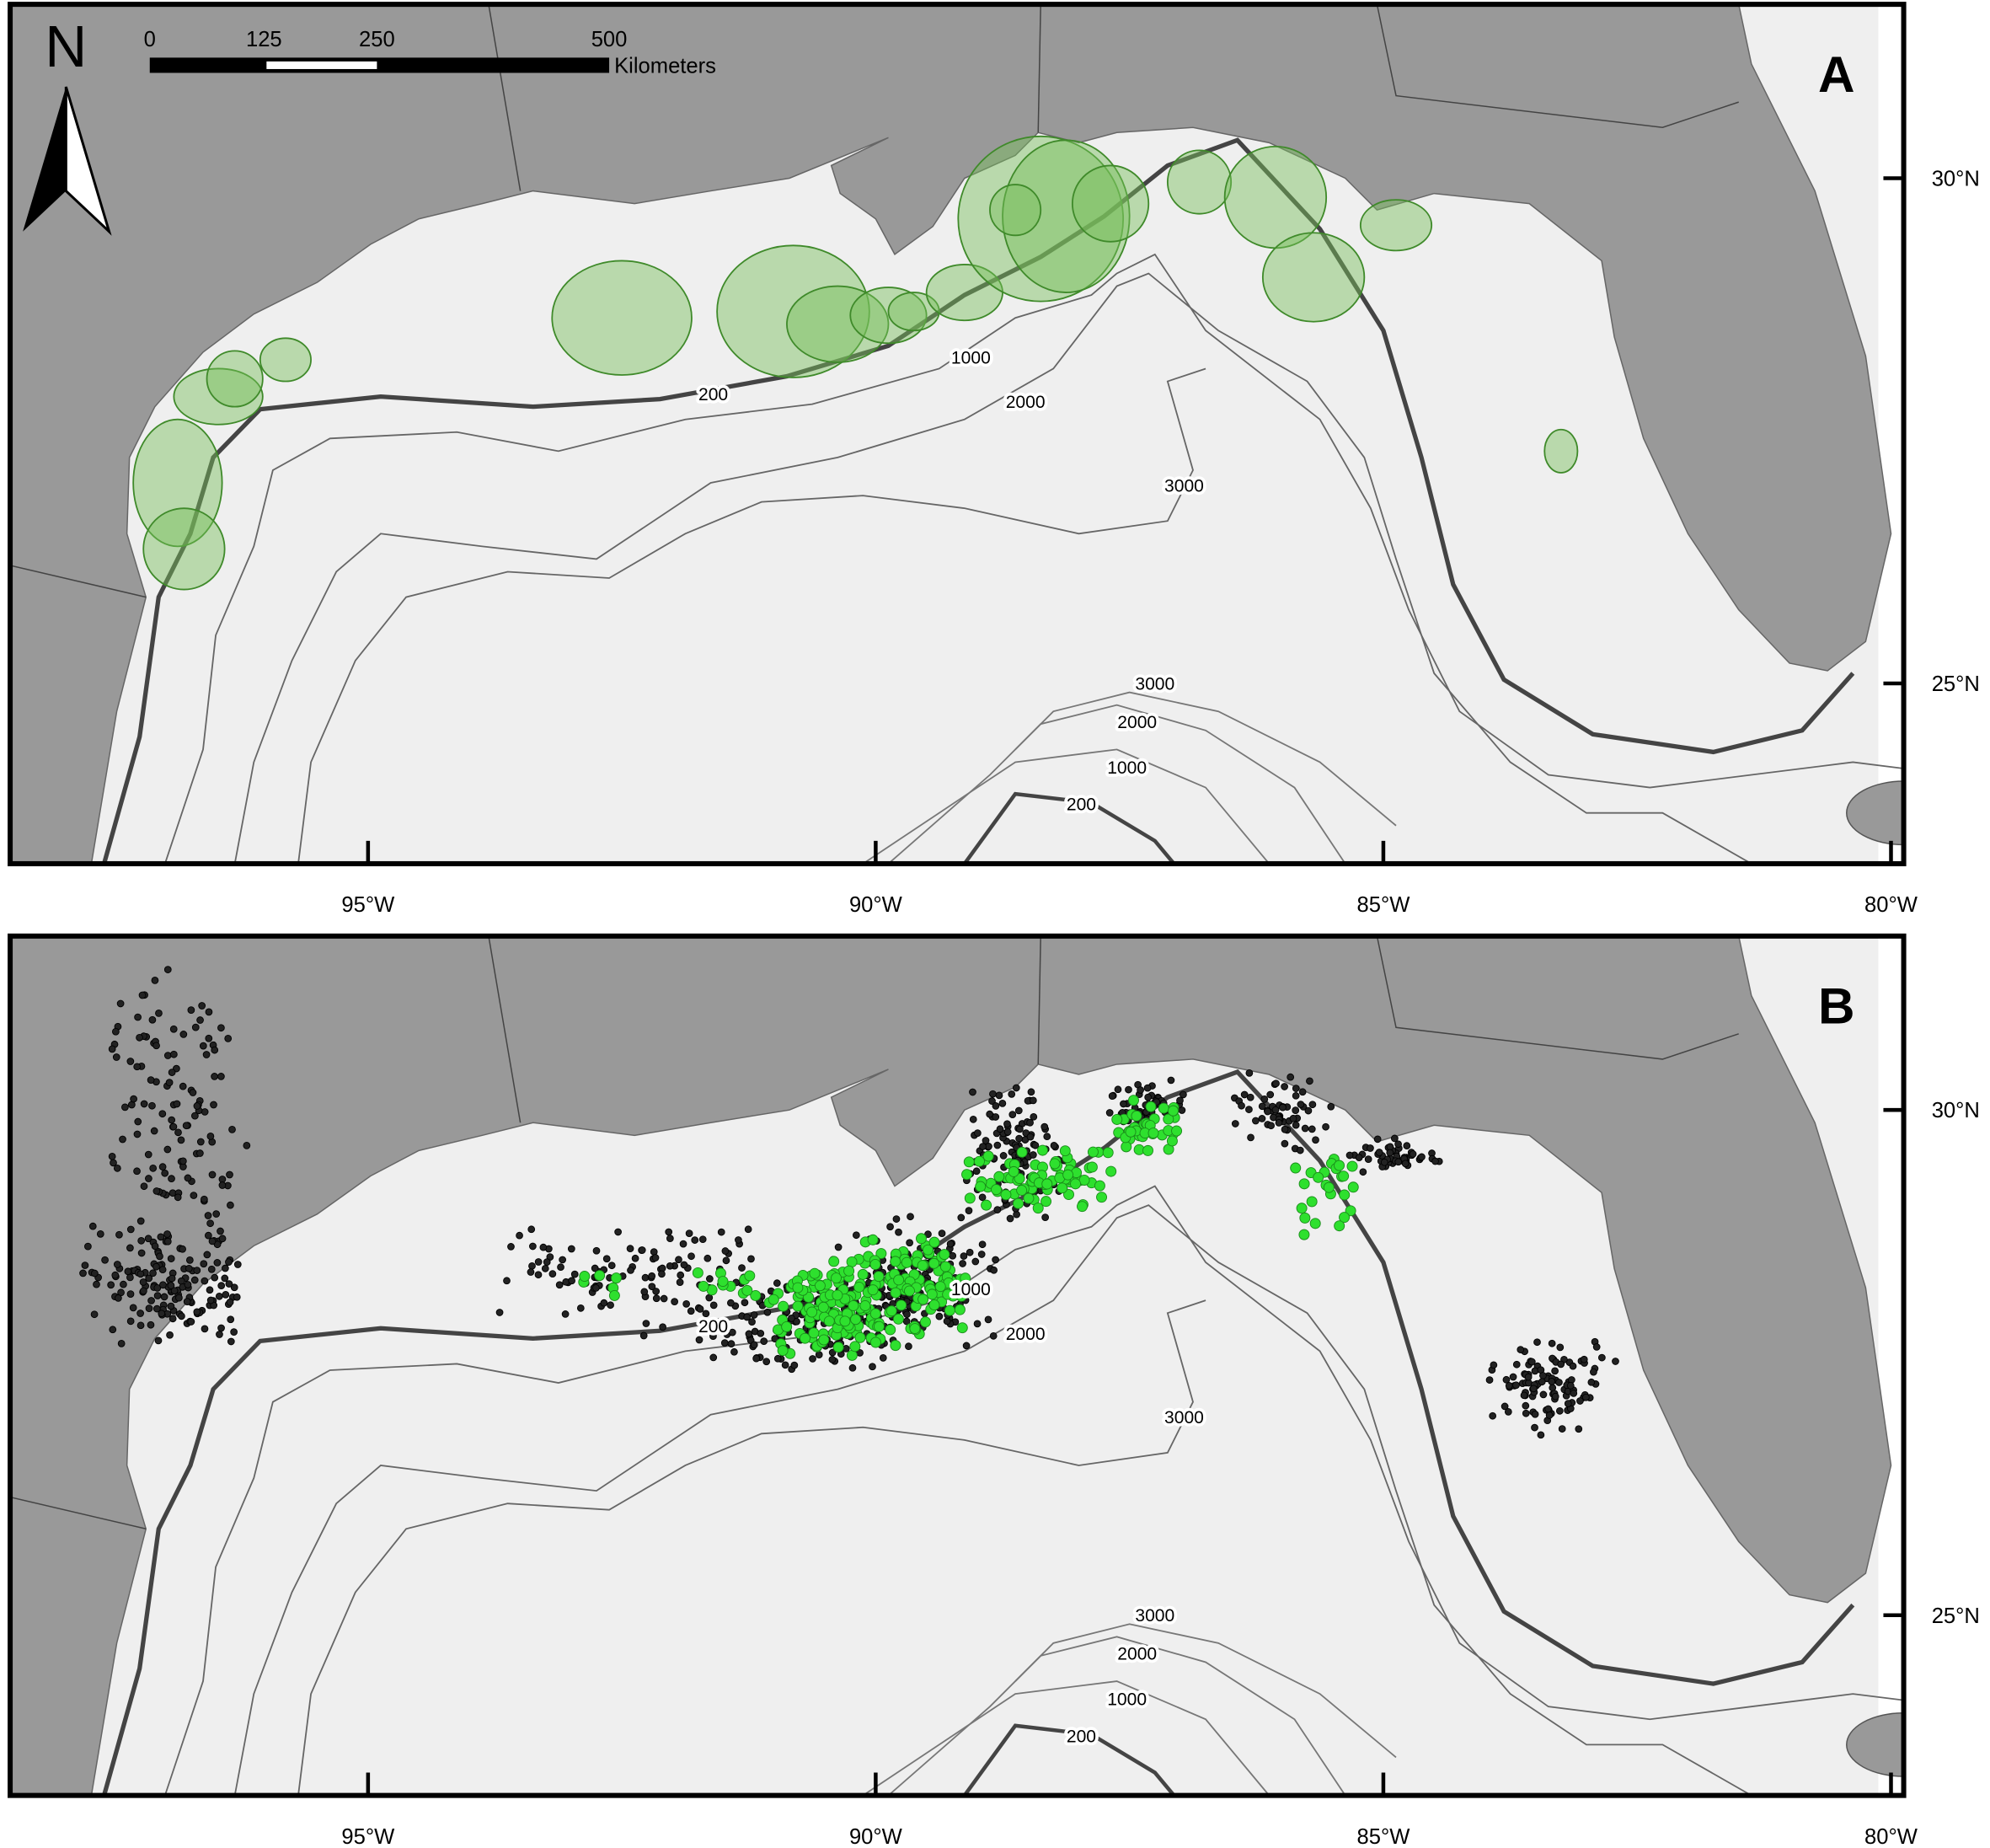  What do you see at coordinates (1066, 806) in the screenshot?
I see `depth-contour` at bounding box center [1066, 806].